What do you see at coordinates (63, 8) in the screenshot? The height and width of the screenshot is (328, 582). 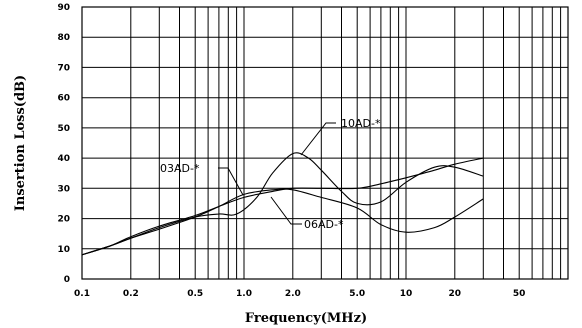 I see `y-tick-label: 90` at bounding box center [63, 8].